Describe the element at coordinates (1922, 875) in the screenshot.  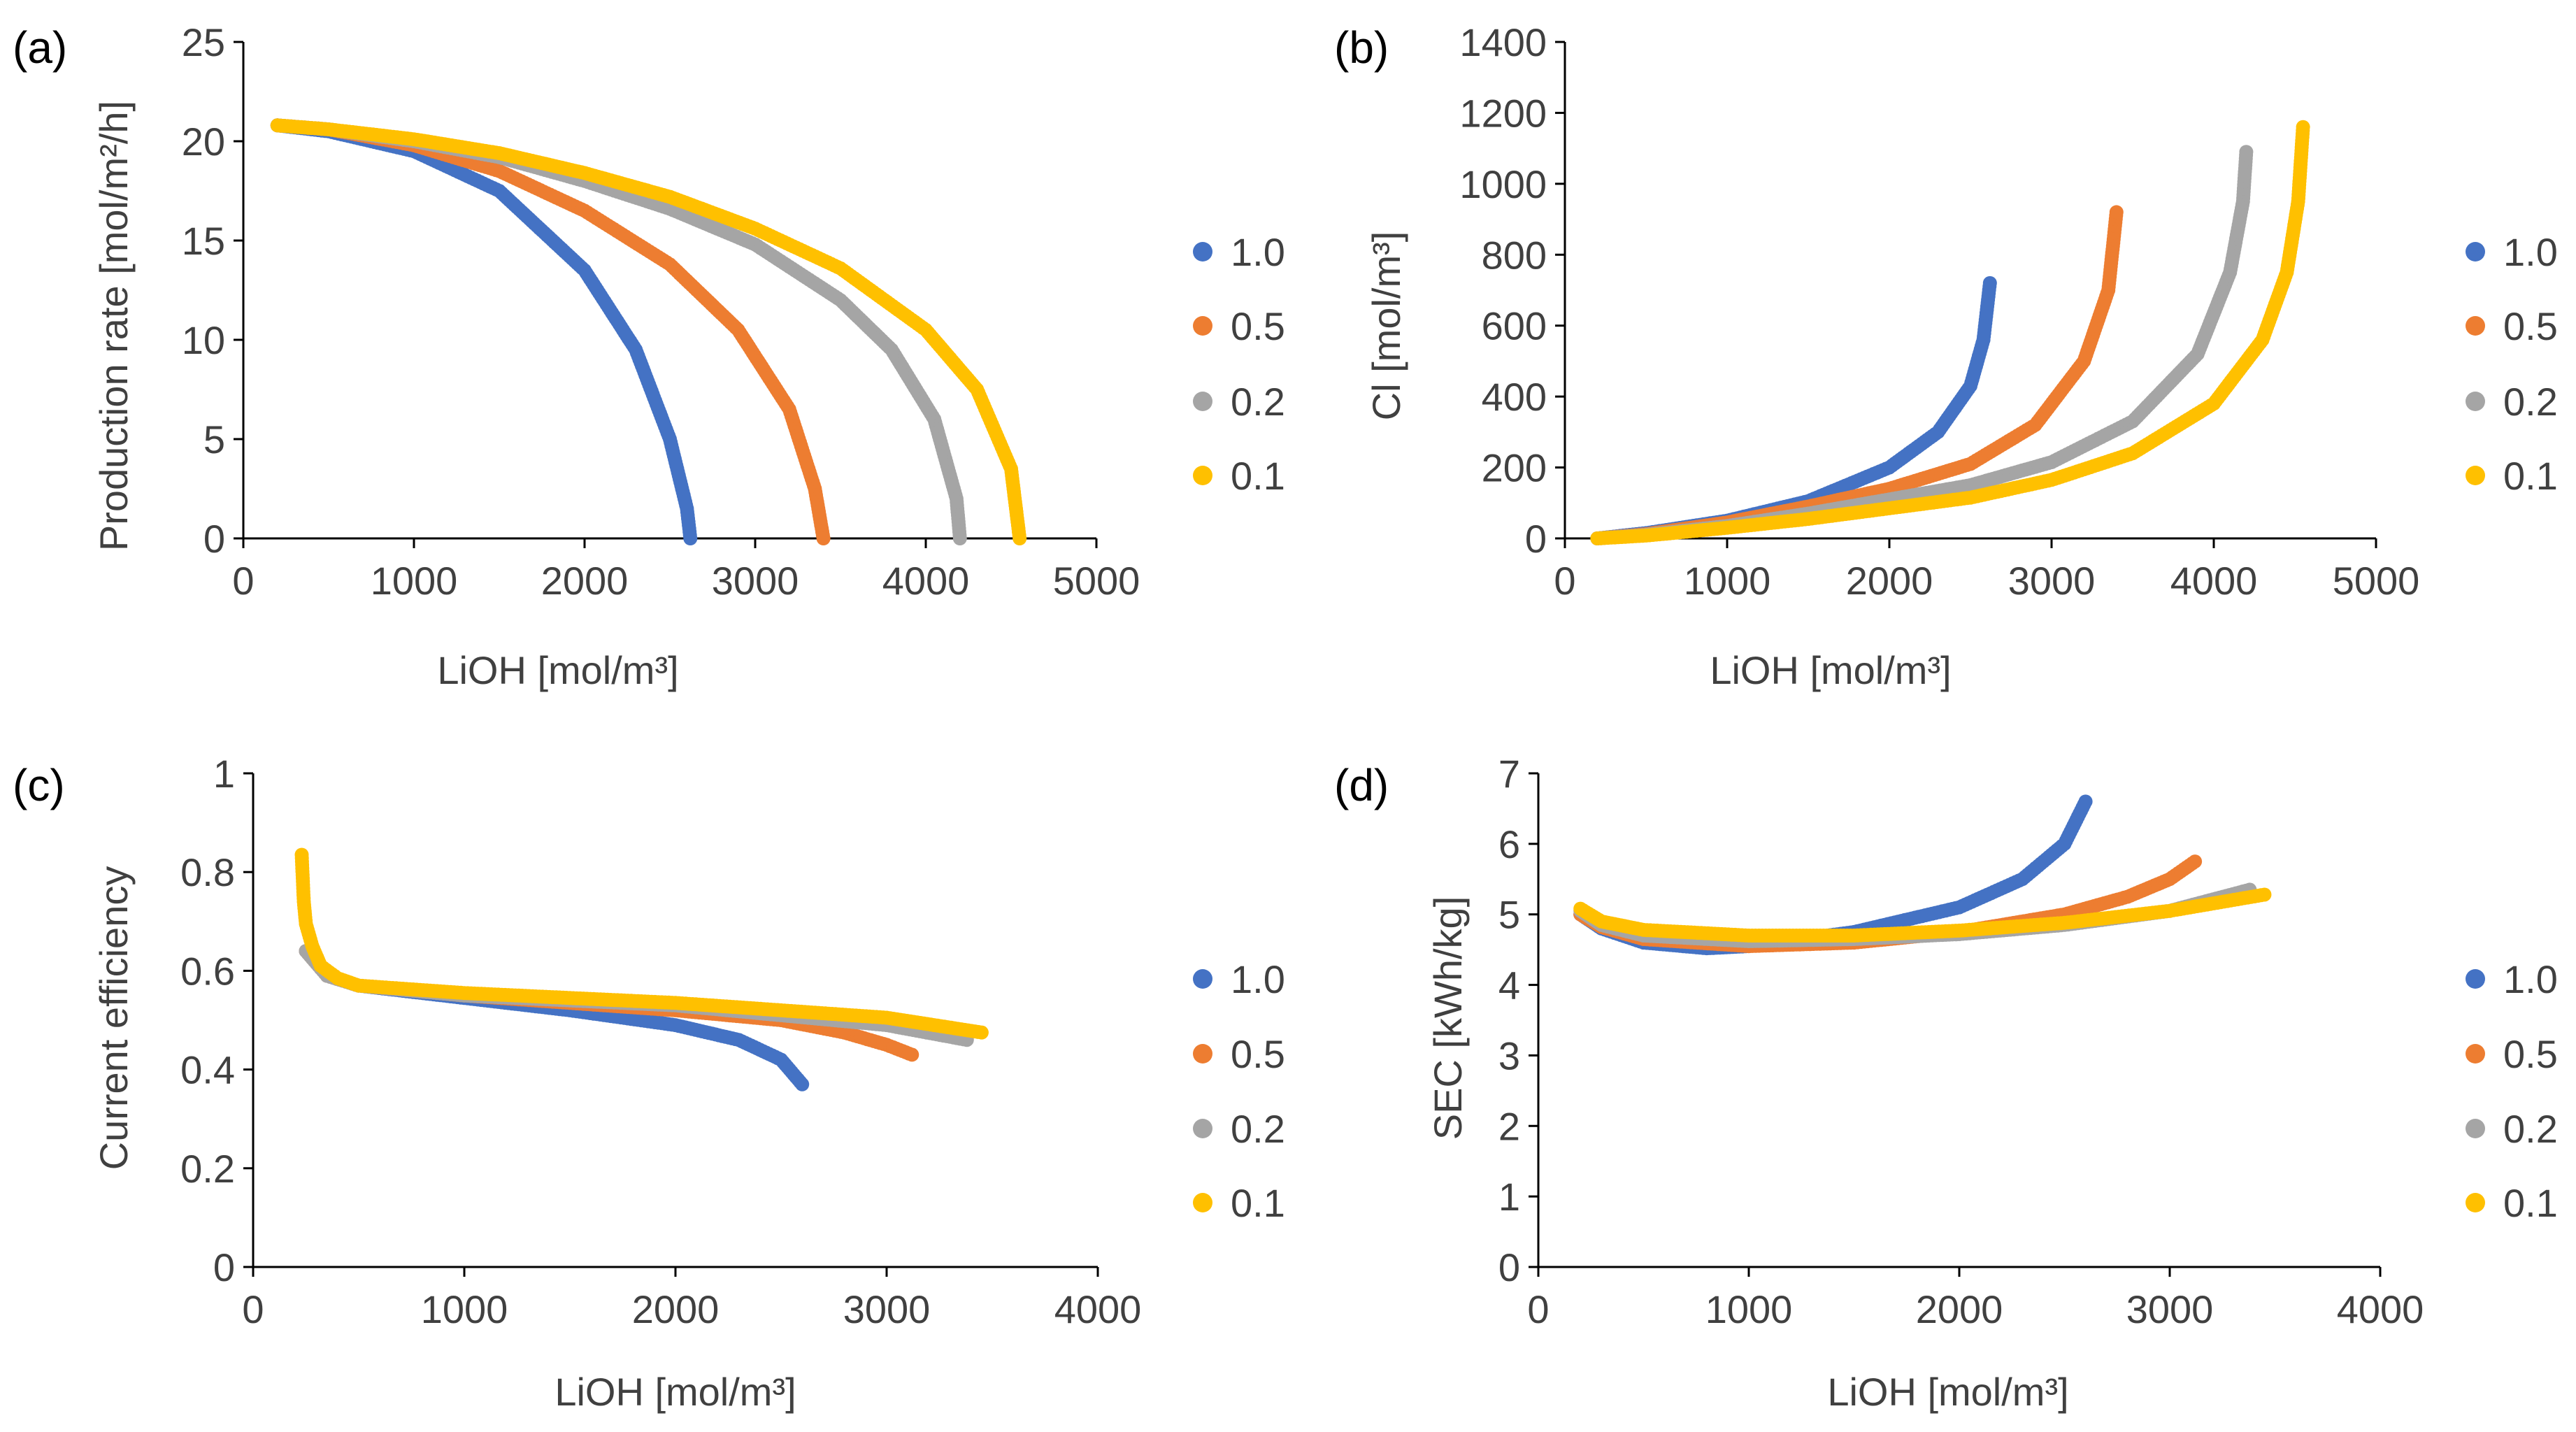
I see `panel-d-plot` at that location.